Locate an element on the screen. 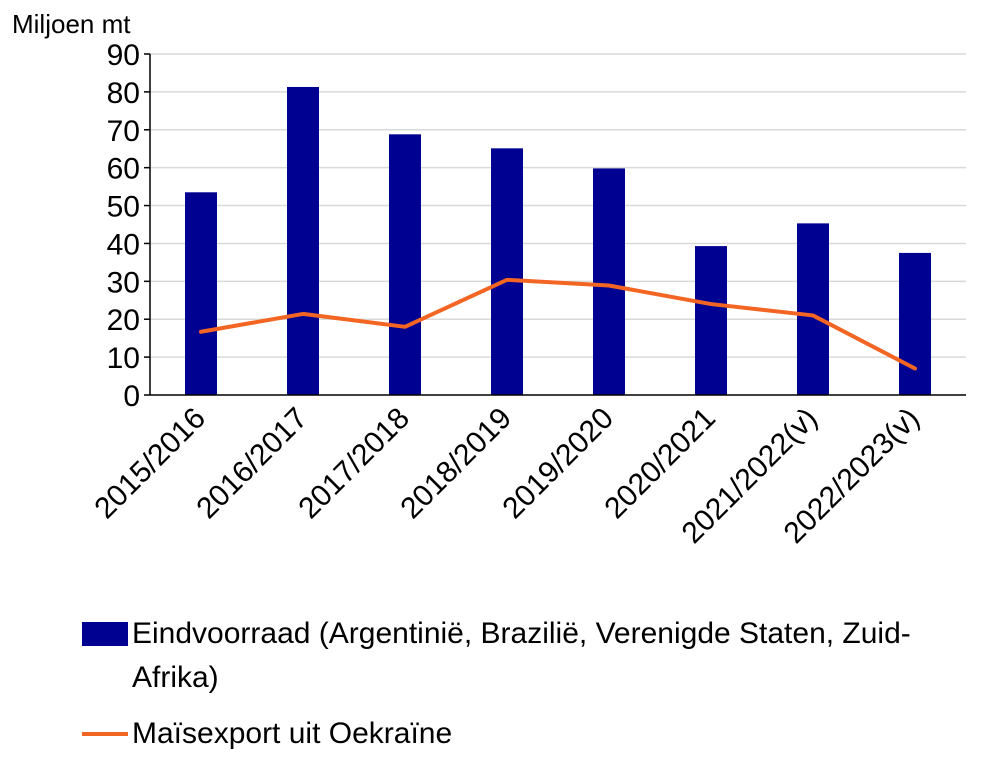 This screenshot has height=773, width=983. y-tick-label: 90 is located at coordinates (123, 55).